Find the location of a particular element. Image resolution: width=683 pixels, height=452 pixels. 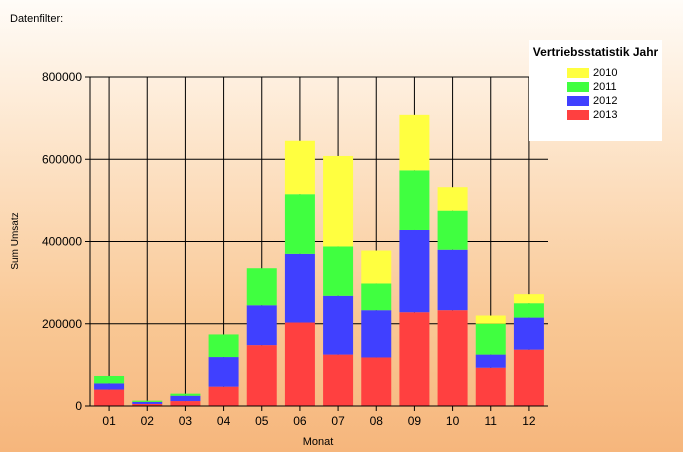

x-tick-label: 01 is located at coordinates (109, 421).